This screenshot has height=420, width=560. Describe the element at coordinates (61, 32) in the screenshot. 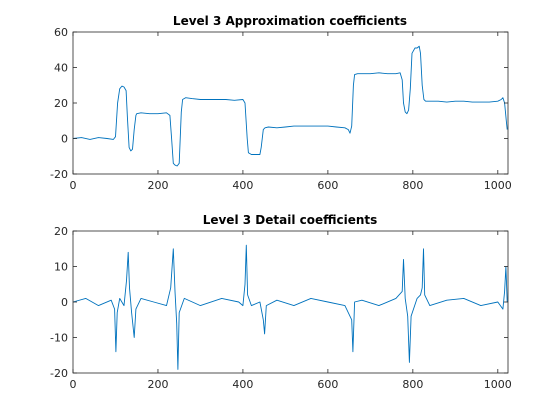

I see `approximation-y-tick-label: 60` at that location.